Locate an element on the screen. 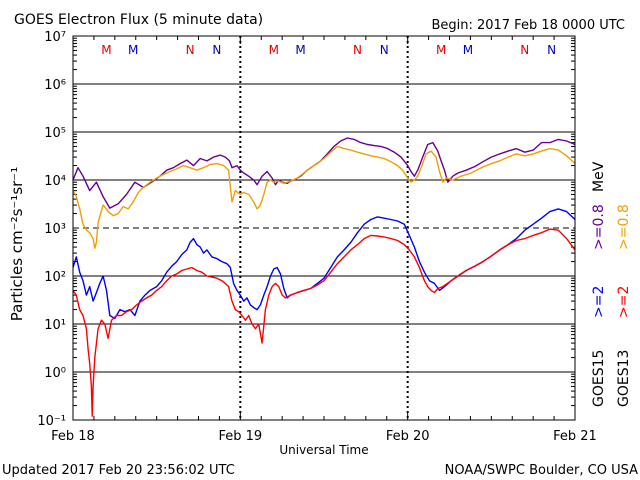 This screenshot has width=640, height=480. x-tick-label: Feb 18 is located at coordinates (73, 436).